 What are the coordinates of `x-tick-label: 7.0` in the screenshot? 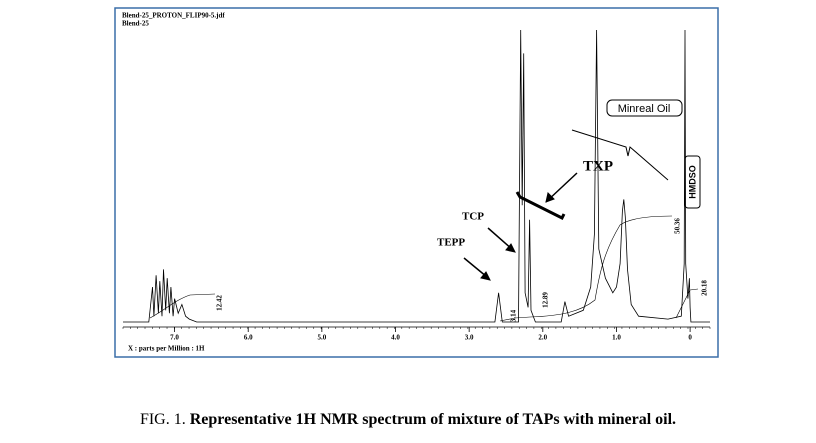 It's located at (174, 338).